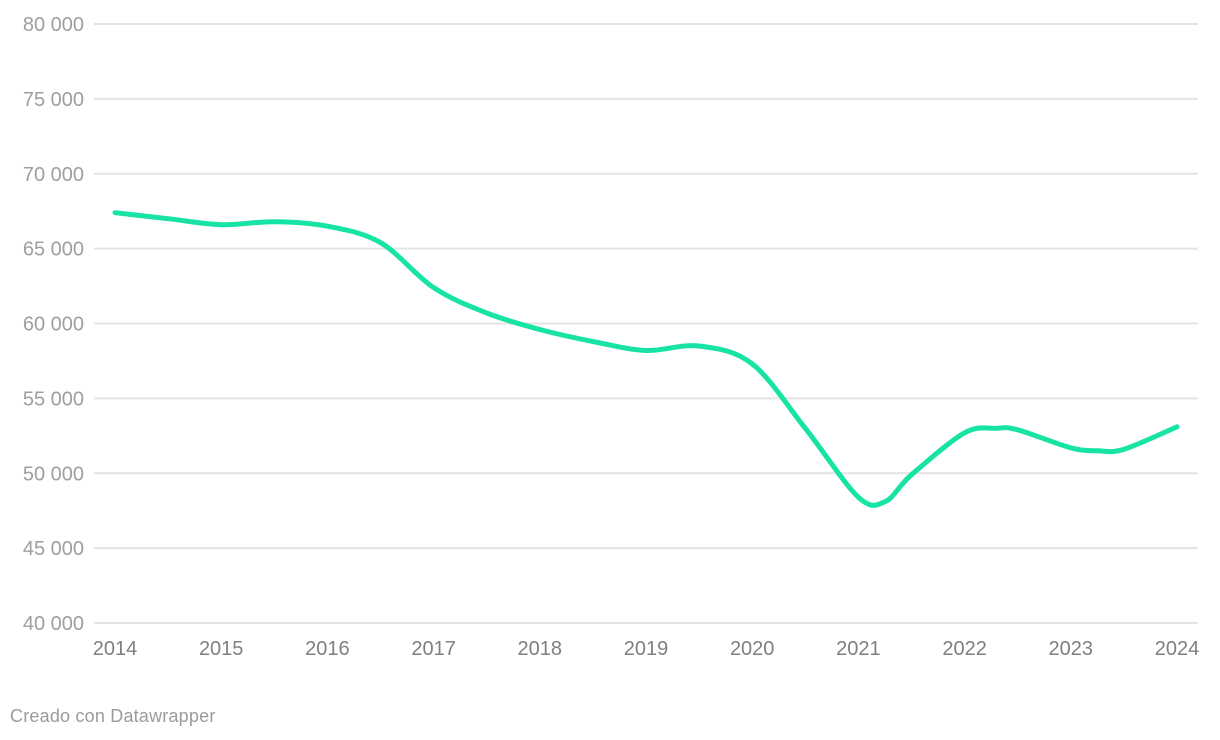 The image size is (1220, 740). Describe the element at coordinates (113, 716) in the screenshot. I see `attribution-text: Creado con Datawrapper` at that location.